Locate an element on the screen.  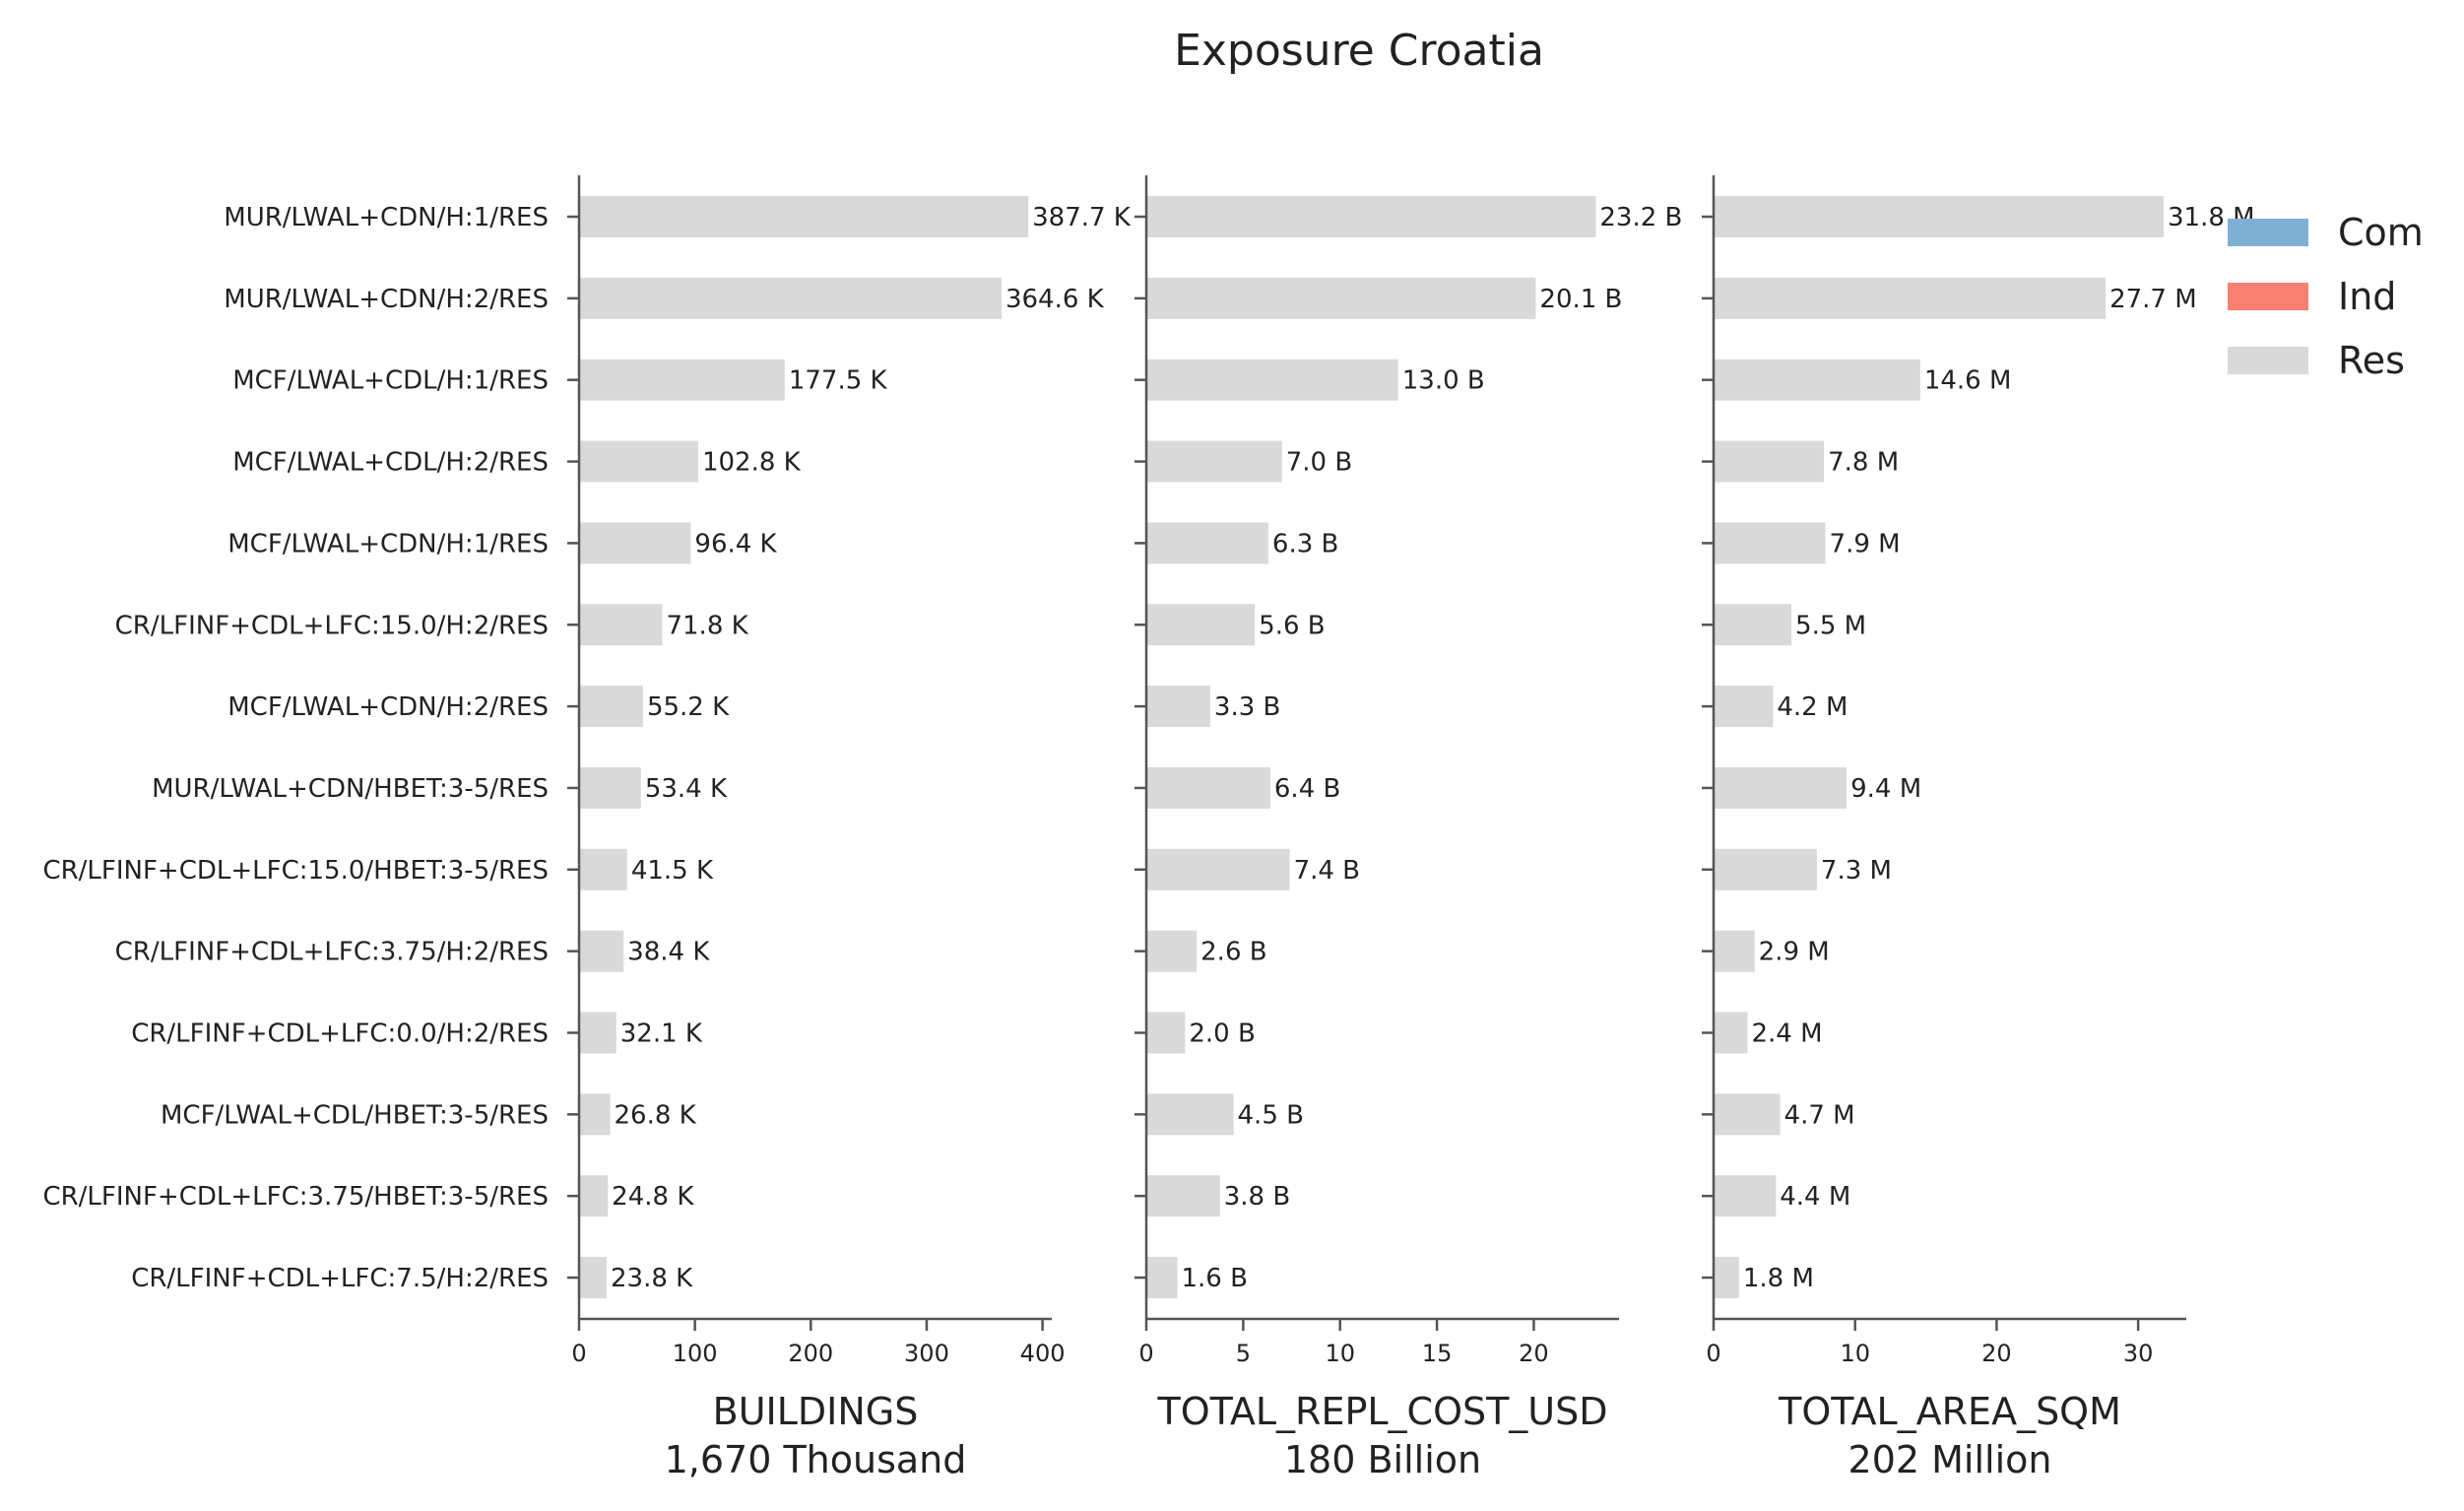
x-axis-subtitle: 180 Billion is located at coordinates (1382, 1459).